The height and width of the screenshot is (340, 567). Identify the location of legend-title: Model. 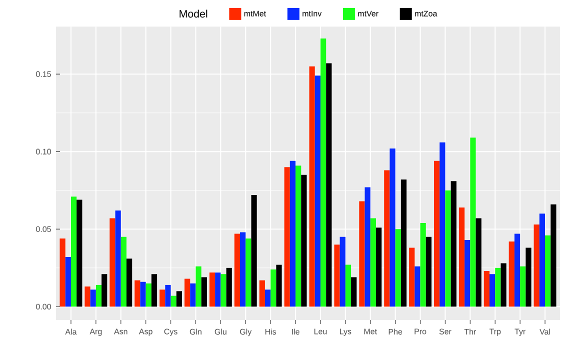
(194, 14).